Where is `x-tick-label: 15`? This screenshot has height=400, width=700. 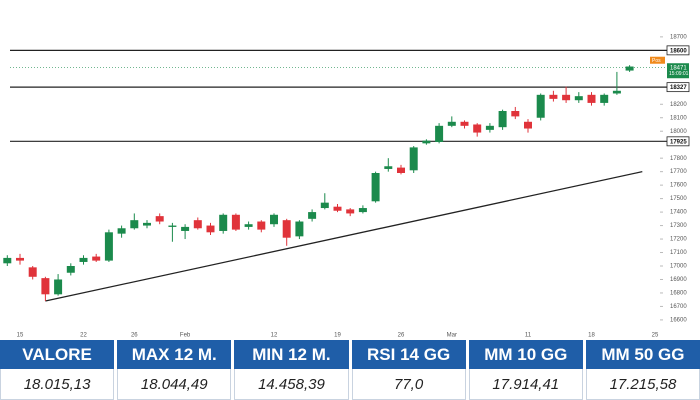 x-tick-label: 15 is located at coordinates (20, 335).